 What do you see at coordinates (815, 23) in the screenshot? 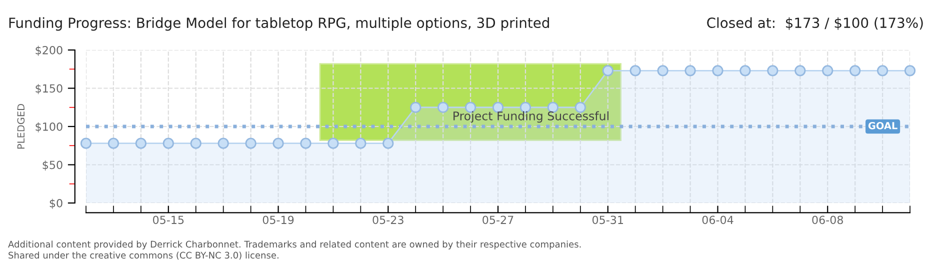
I see `chart-subtitle: Closed at: $173 / $100 (173%)` at bounding box center [815, 23].